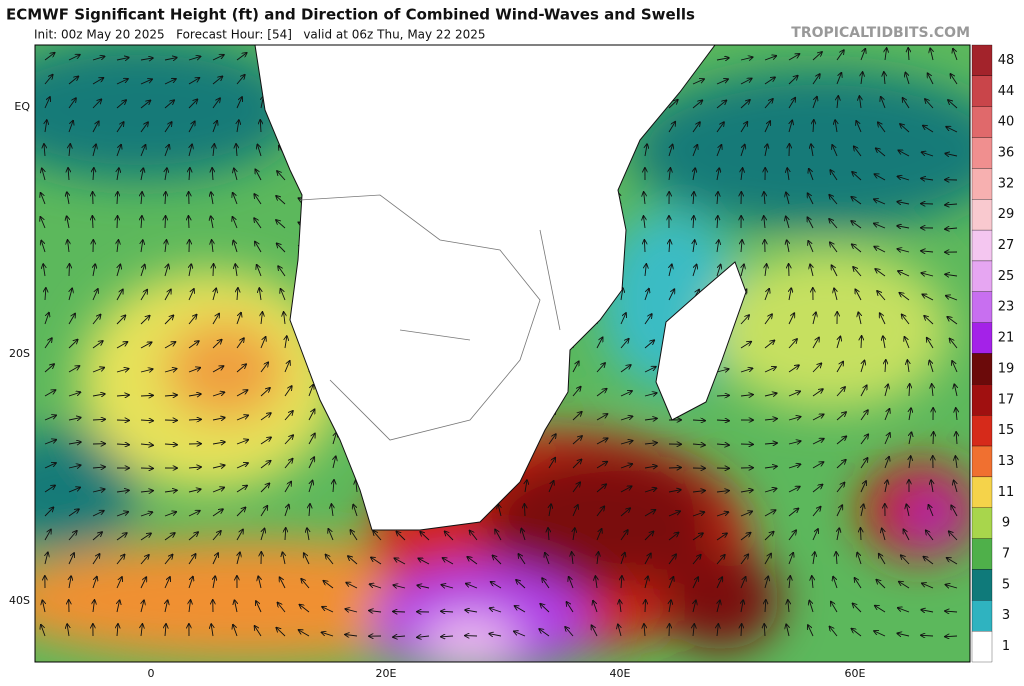 The width and height of the screenshot is (1024, 686). What do you see at coordinates (1006, 338) in the screenshot?
I see `colorbar-label: 21` at bounding box center [1006, 338].